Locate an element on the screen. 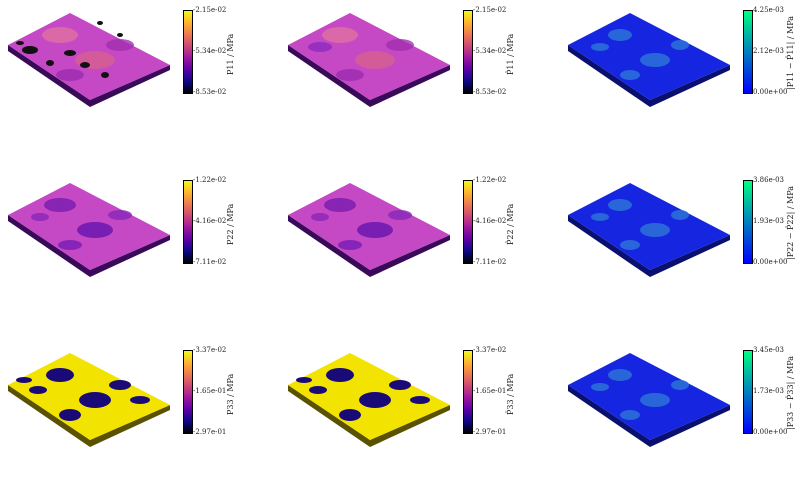 This screenshot has width=805, height=485. panel-p22: -1.22e-02 -4.16e-02 -7.11e-02 P22 / MPa is located at coordinates (130, 245).